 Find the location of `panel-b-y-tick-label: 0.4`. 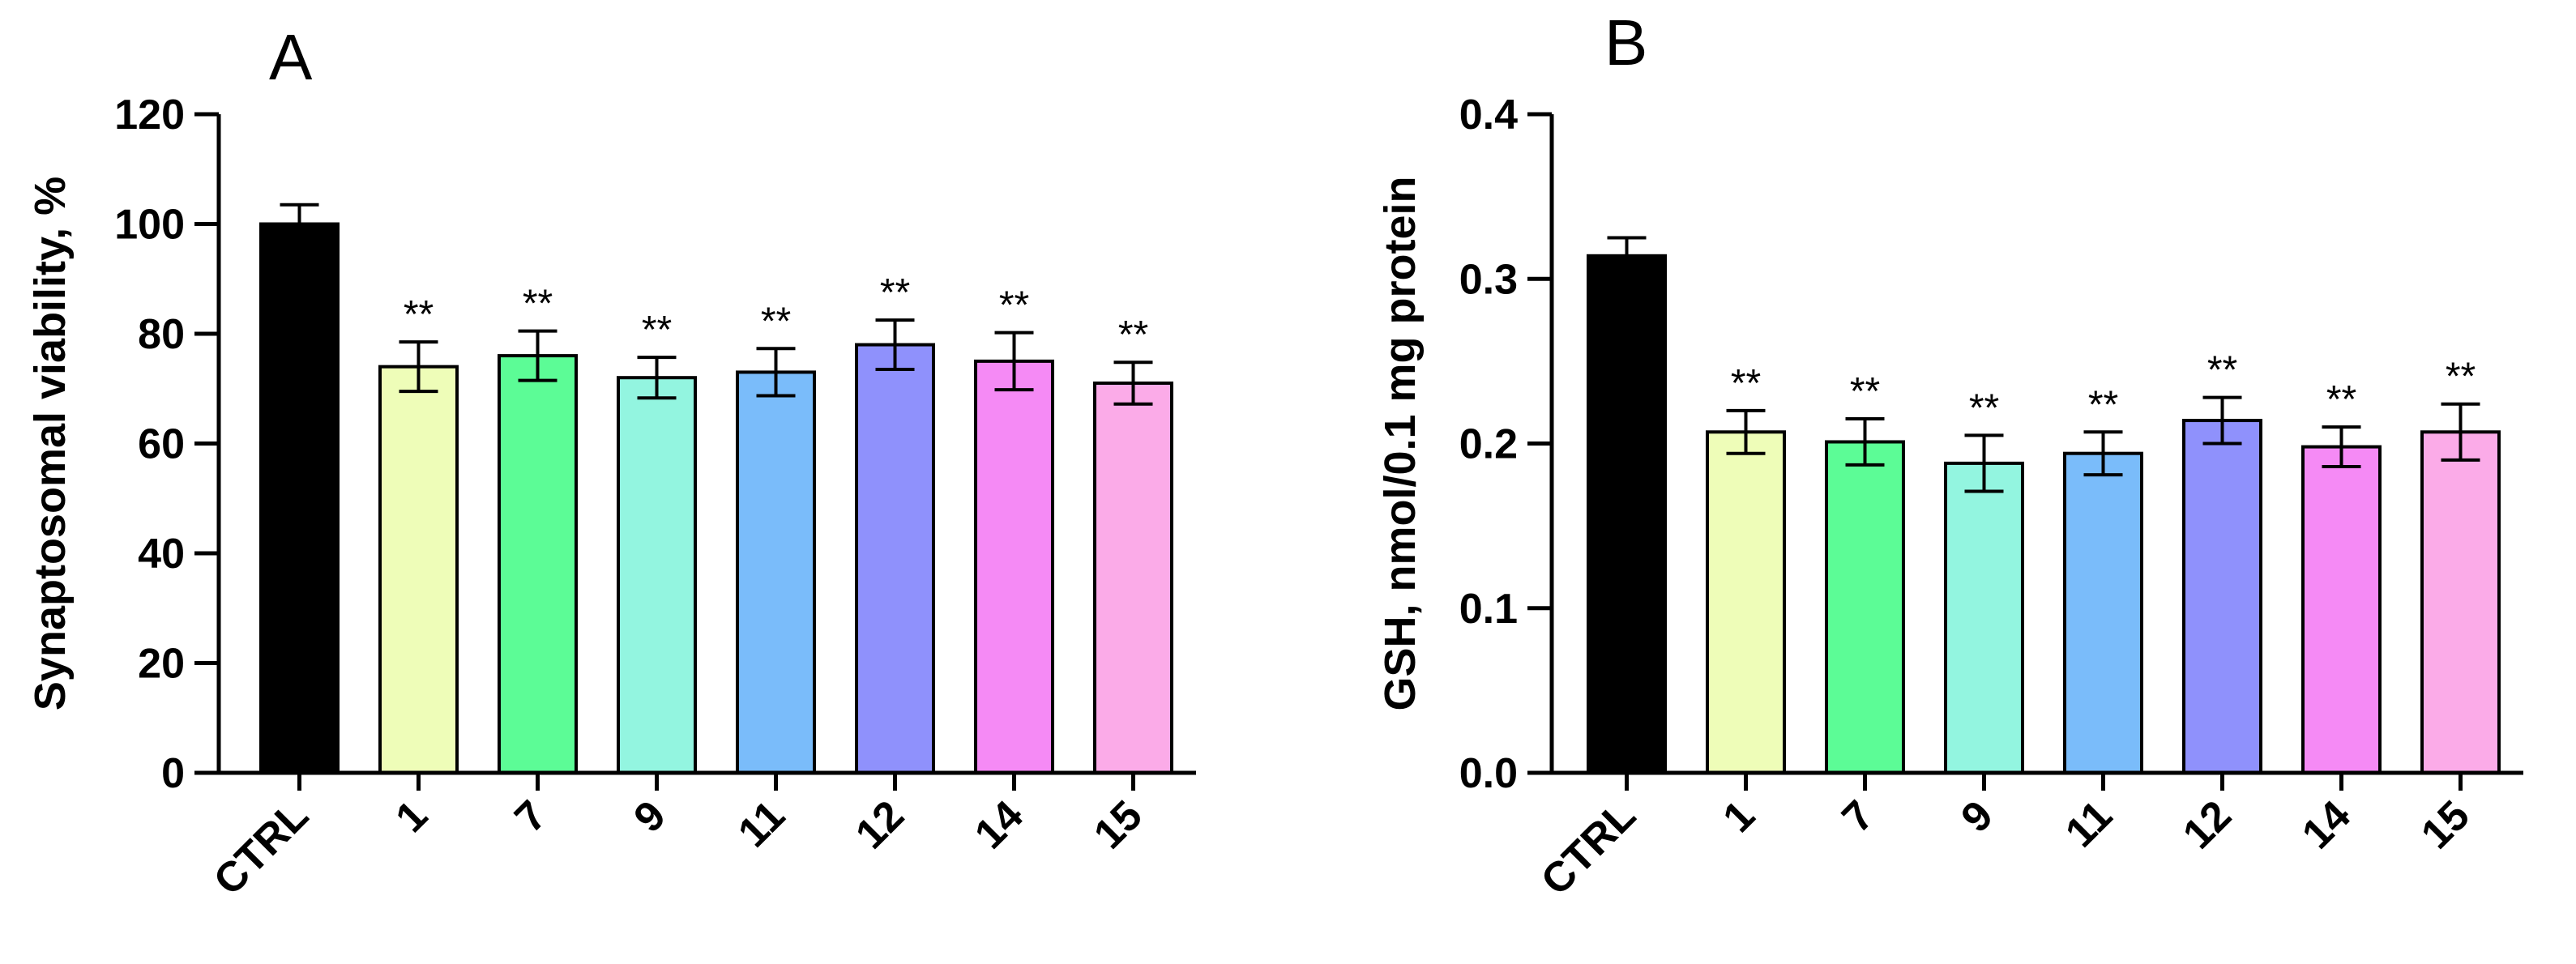

panel-b-y-tick-label: 0.4 is located at coordinates (1488, 115).